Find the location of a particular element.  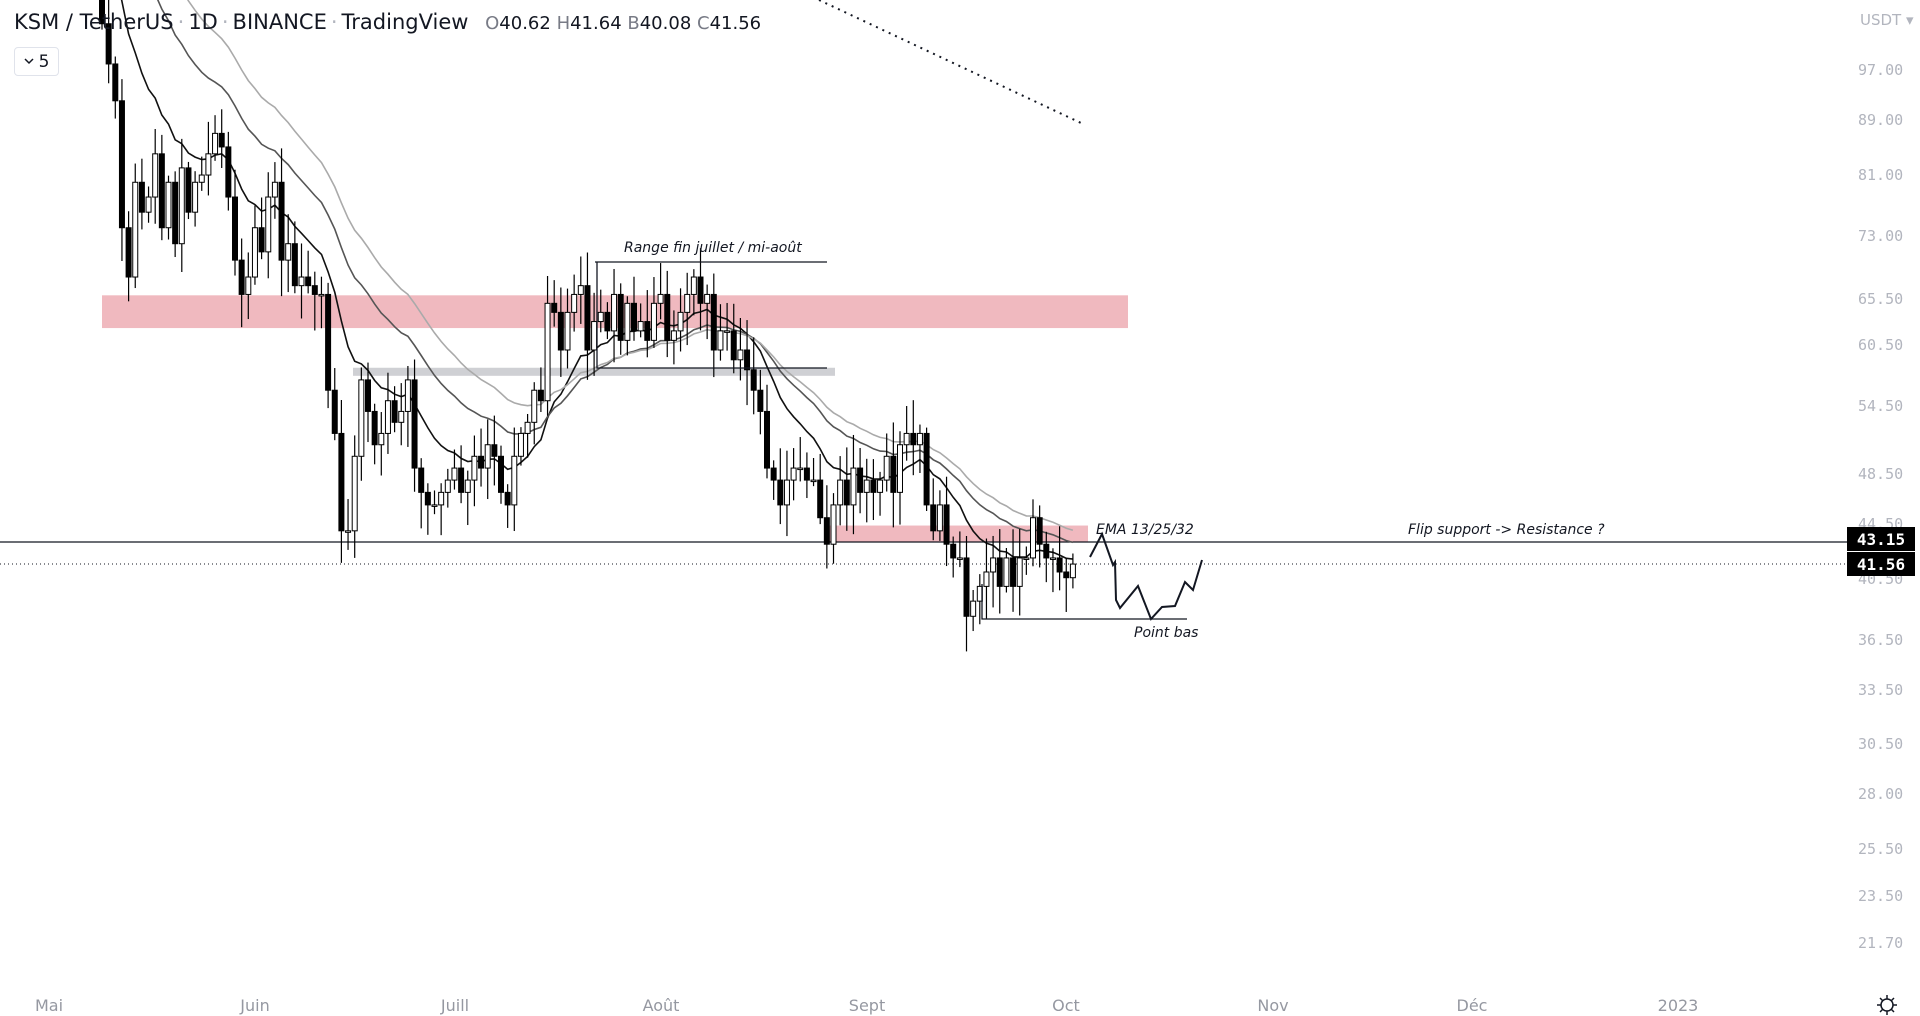

low-point-line is located at coordinates (1084, 602).